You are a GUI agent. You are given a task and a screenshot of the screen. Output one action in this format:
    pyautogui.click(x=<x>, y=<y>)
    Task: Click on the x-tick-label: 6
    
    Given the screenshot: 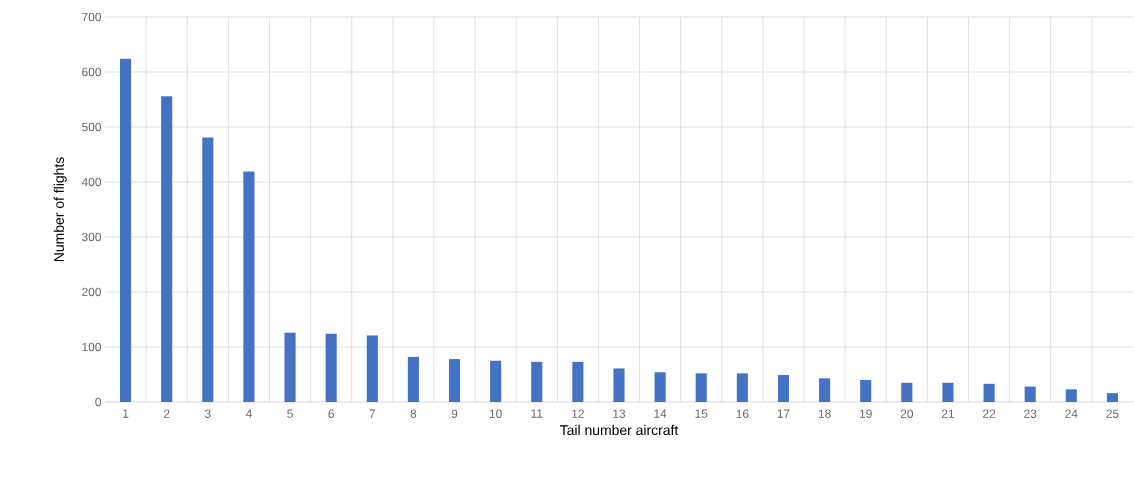 What is the action you would take?
    pyautogui.click(x=331, y=413)
    